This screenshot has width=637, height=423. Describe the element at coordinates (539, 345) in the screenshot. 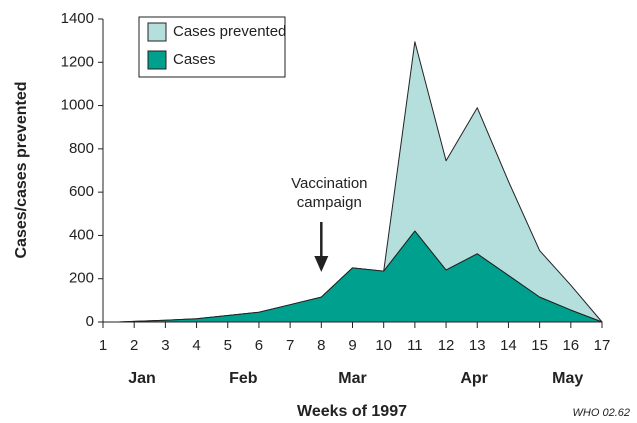

I see `x-tick-label: 15` at that location.